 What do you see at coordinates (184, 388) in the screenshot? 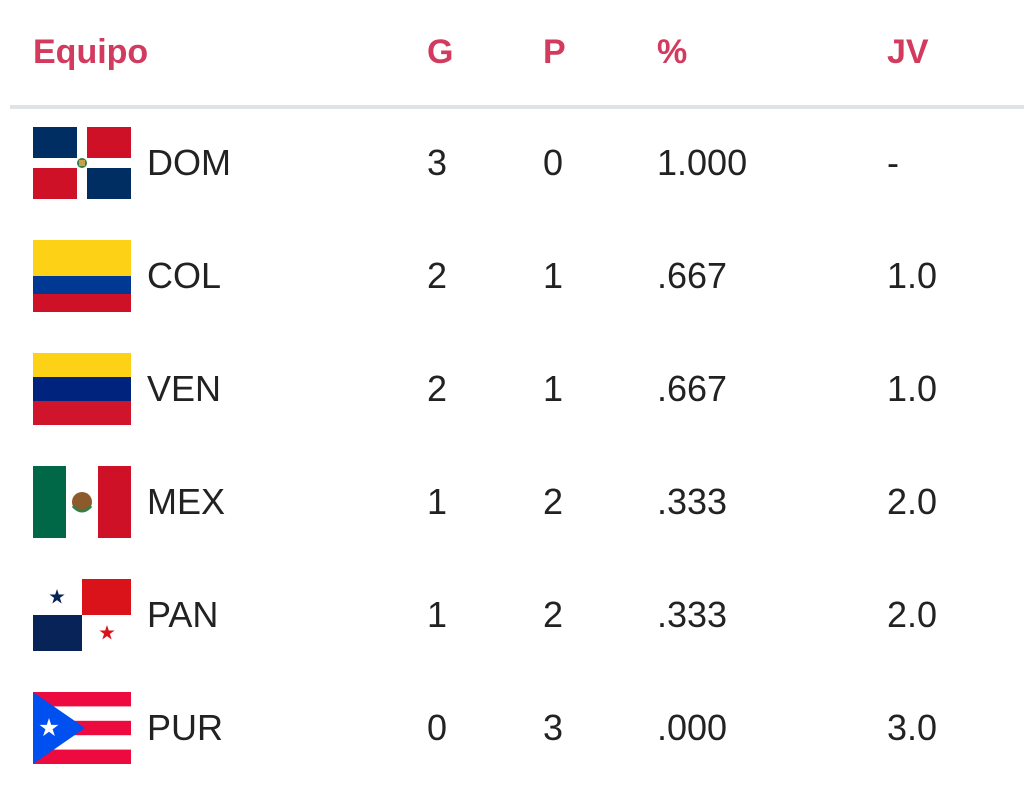
I see `team-code: VEN` at bounding box center [184, 388].